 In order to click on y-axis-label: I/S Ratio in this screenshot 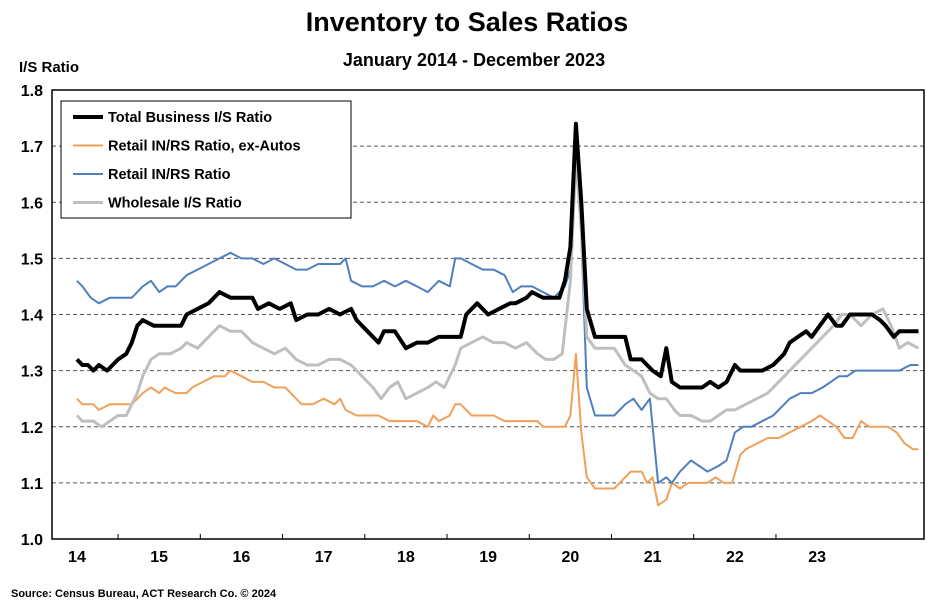, I will do `click(49, 67)`.